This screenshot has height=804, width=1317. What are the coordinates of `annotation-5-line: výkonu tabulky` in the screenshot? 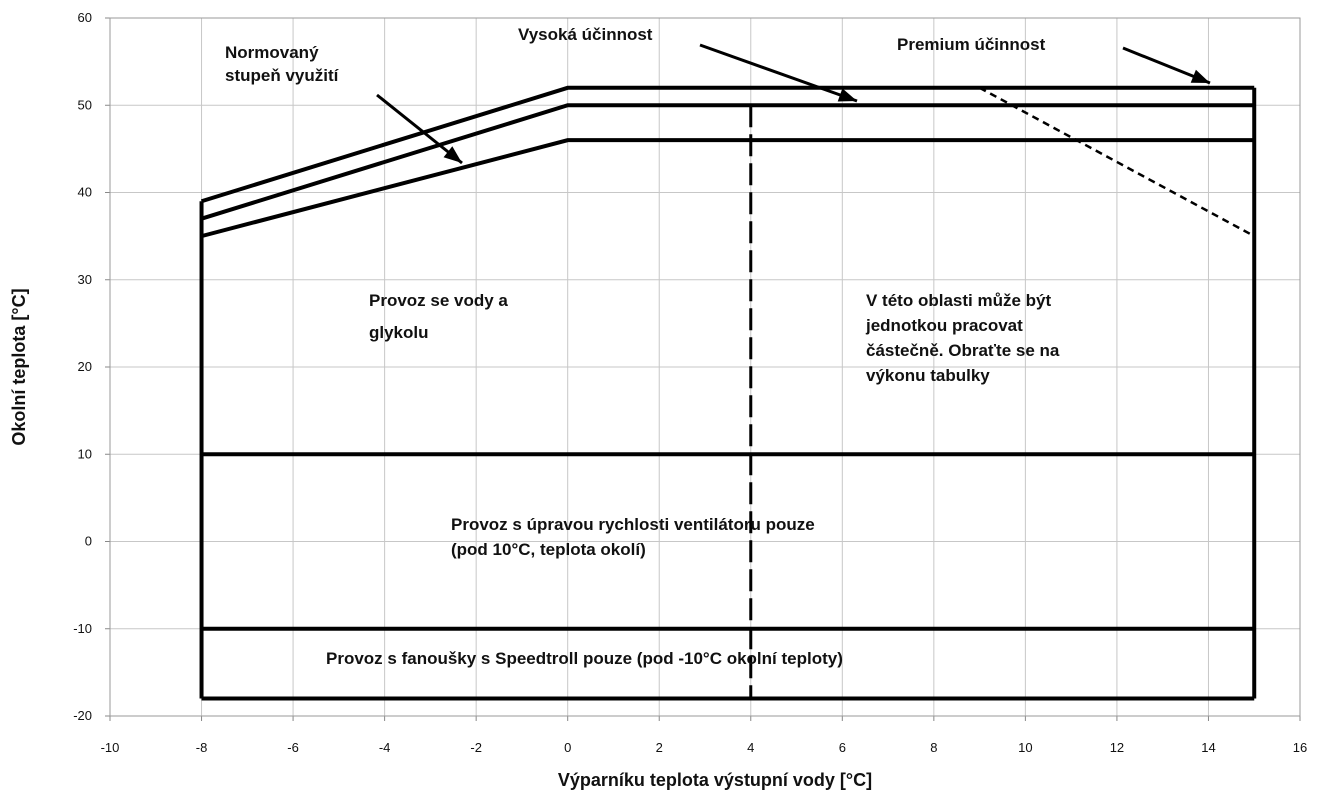 It's located at (928, 375).